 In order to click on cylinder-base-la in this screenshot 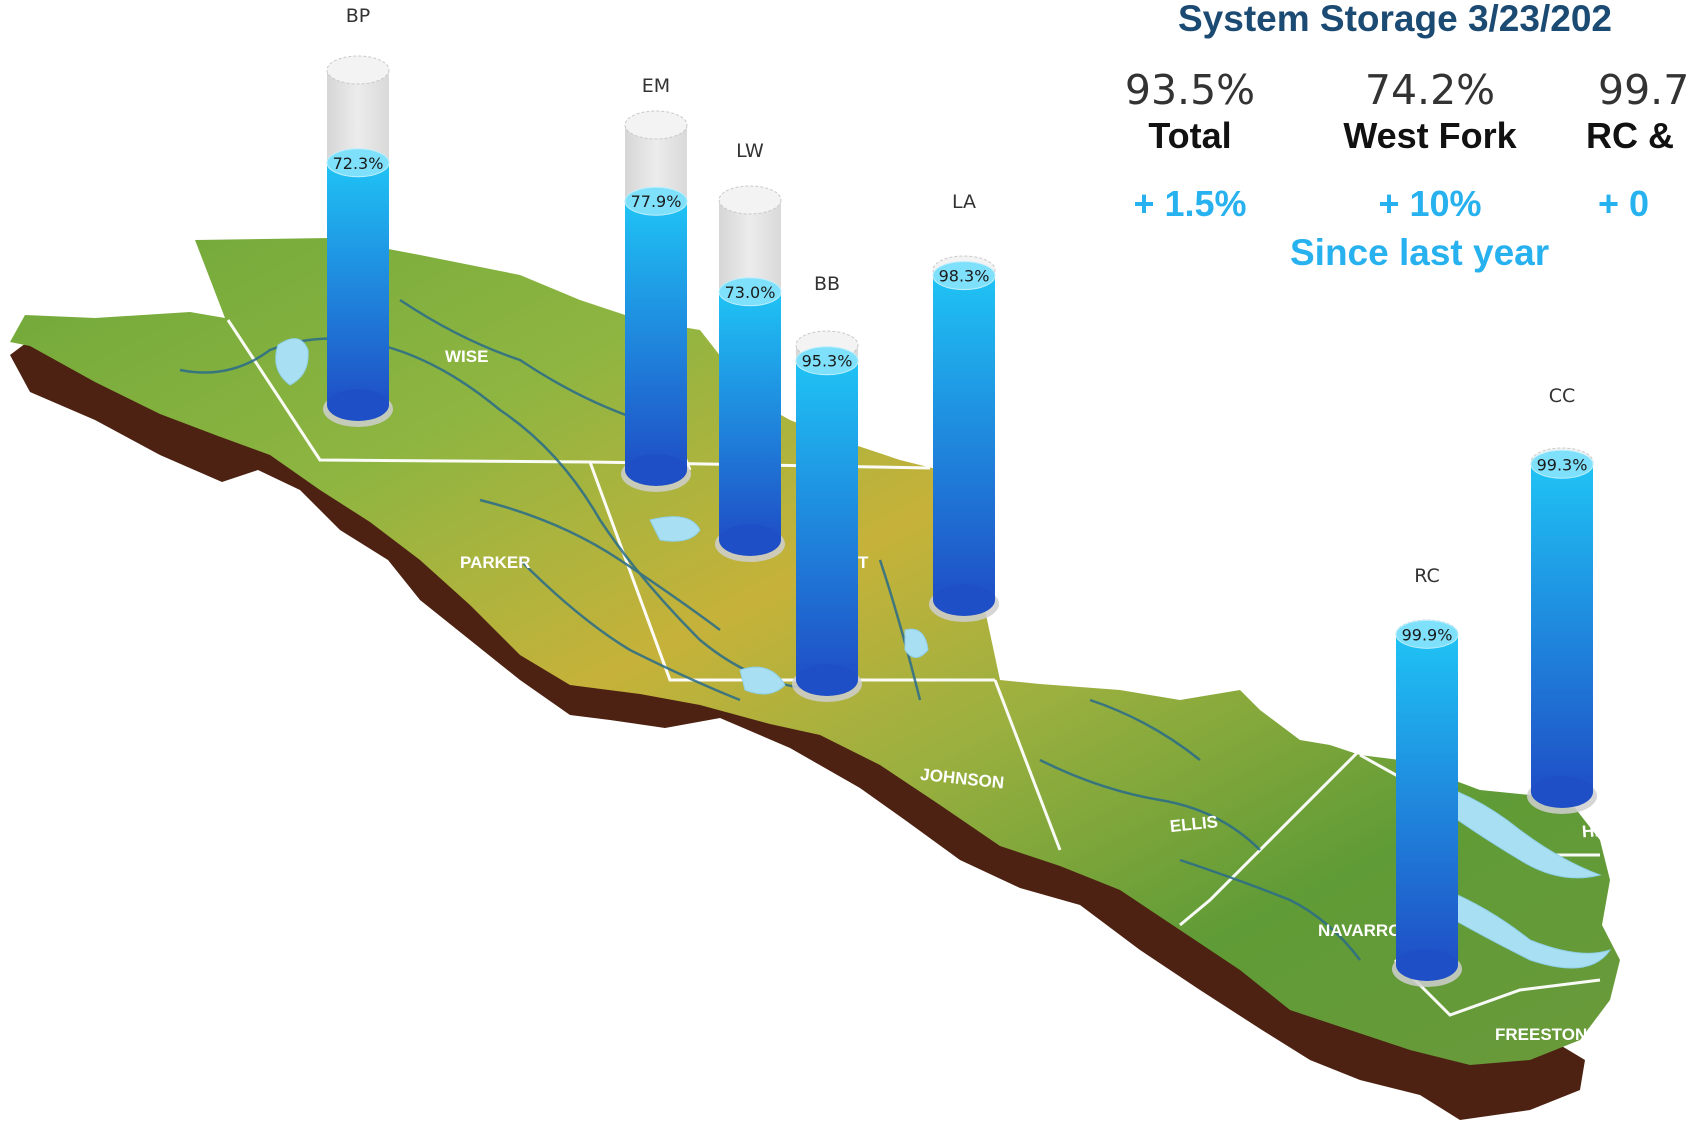, I will do `click(964, 600)`.